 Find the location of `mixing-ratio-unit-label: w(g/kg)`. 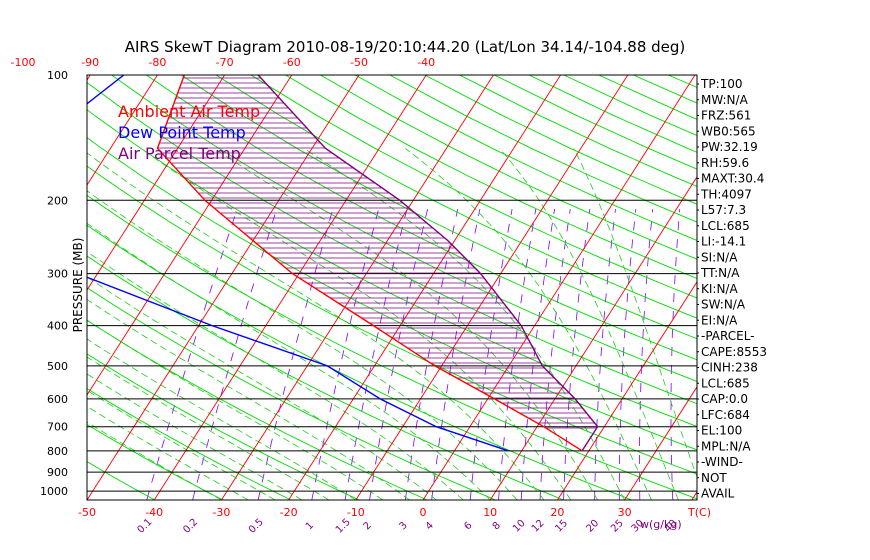

mixing-ratio-unit-label: w(g/kg) is located at coordinates (661, 524).